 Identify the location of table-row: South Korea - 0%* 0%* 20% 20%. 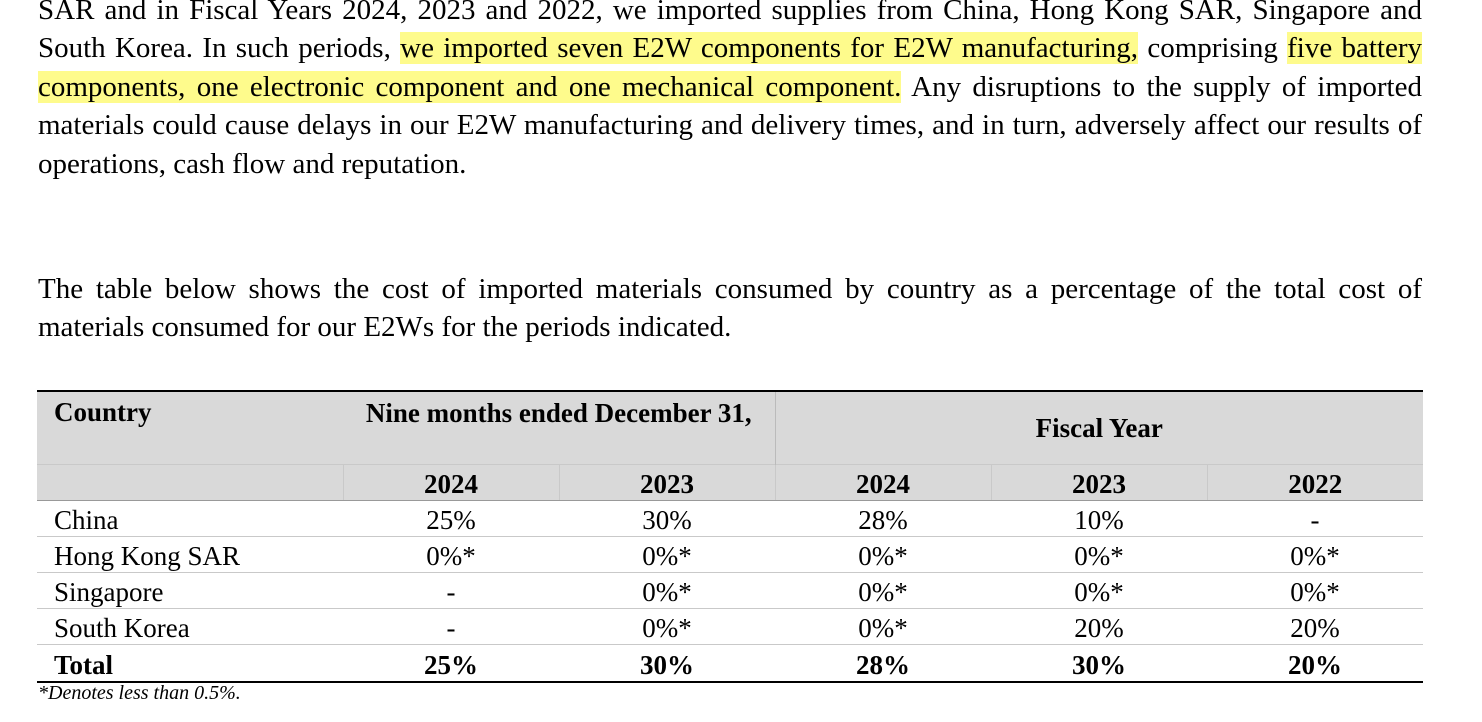
(730, 626).